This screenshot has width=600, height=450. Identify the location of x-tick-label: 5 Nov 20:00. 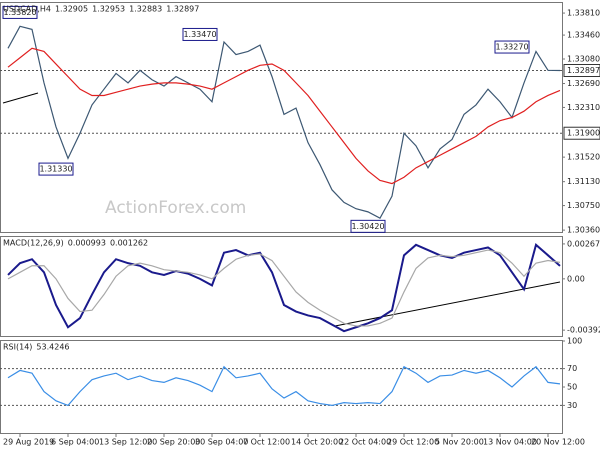
(459, 442).